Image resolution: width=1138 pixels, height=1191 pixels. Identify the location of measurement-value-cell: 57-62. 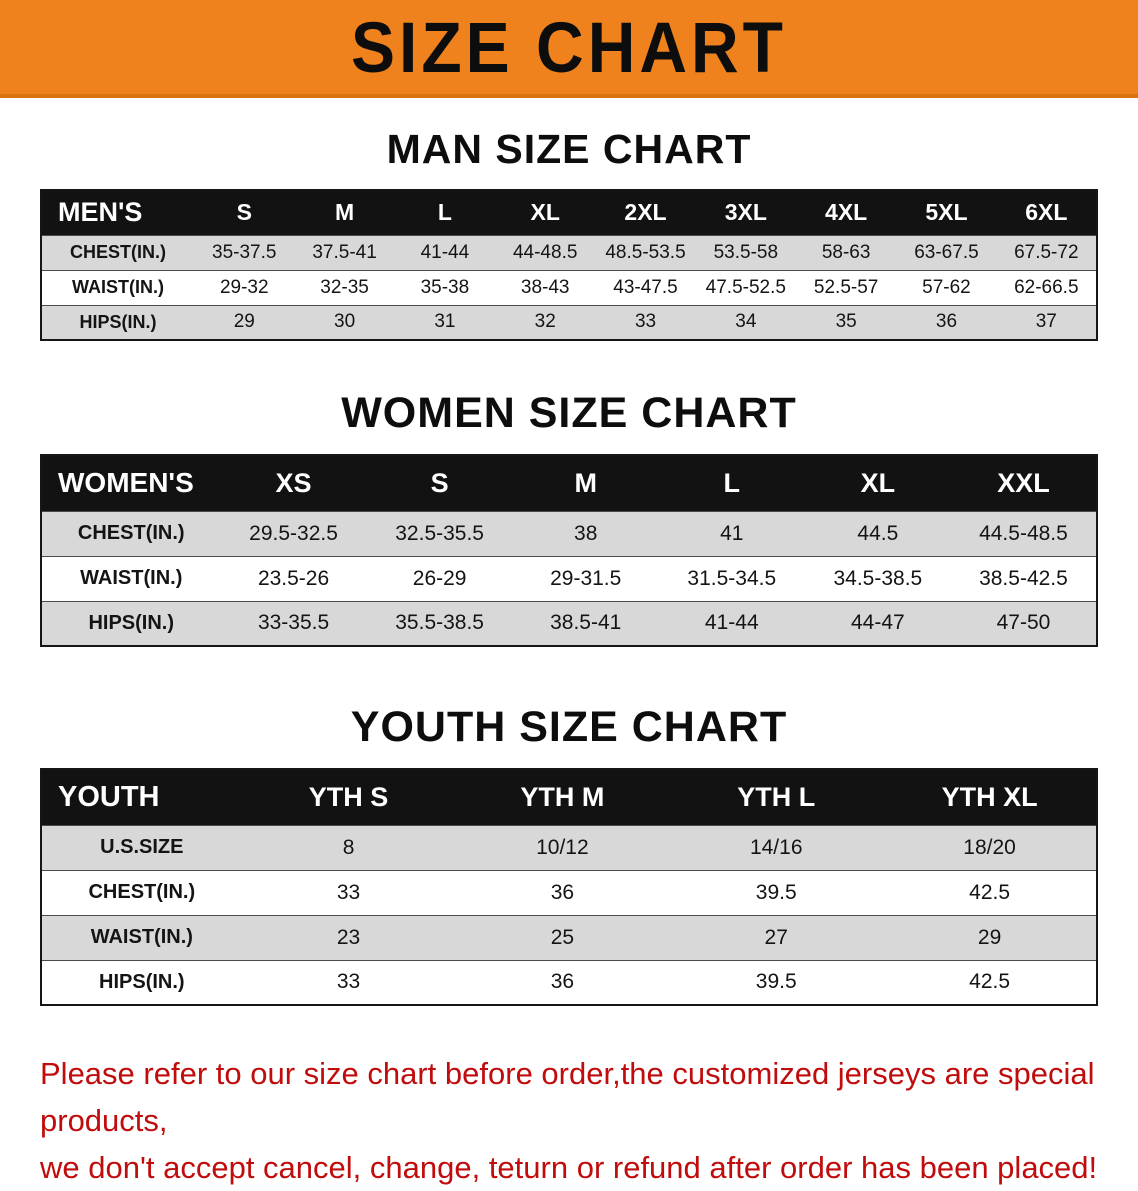
(946, 287).